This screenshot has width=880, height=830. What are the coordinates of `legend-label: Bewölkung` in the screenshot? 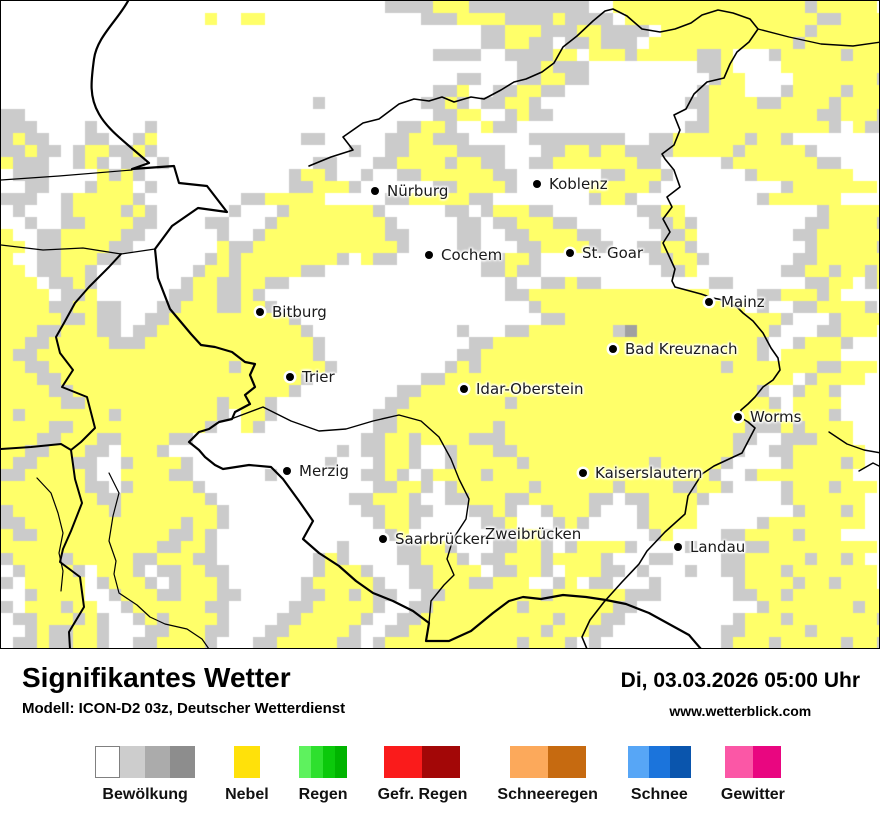 It's located at (145, 794).